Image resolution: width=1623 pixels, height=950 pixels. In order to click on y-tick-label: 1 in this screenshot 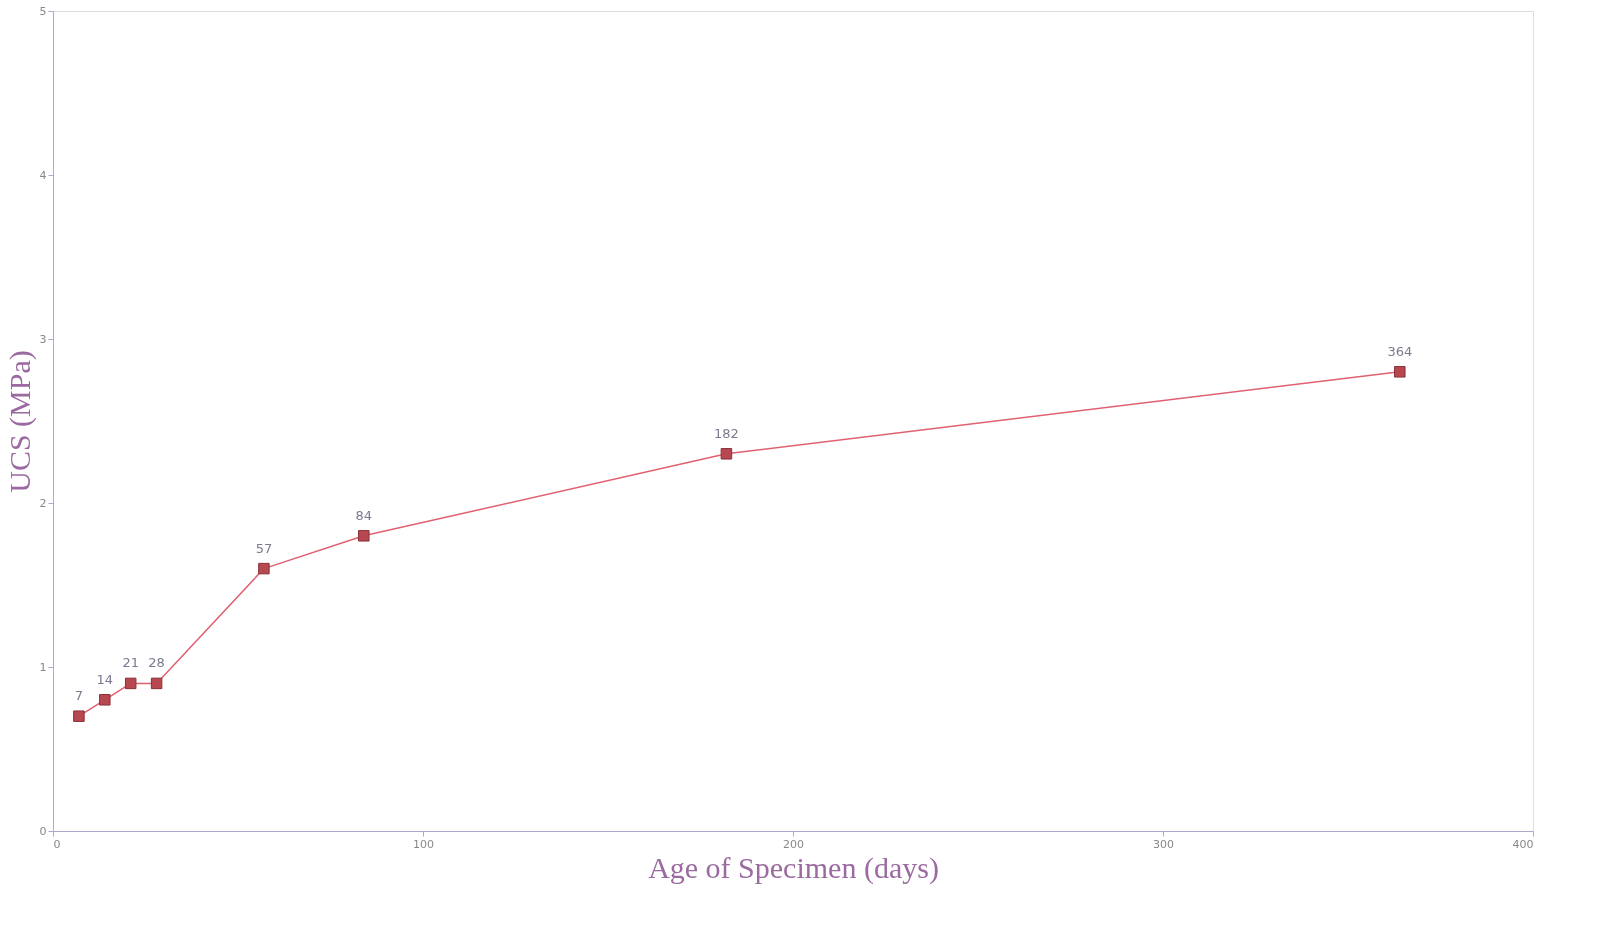, I will do `click(43, 667)`.